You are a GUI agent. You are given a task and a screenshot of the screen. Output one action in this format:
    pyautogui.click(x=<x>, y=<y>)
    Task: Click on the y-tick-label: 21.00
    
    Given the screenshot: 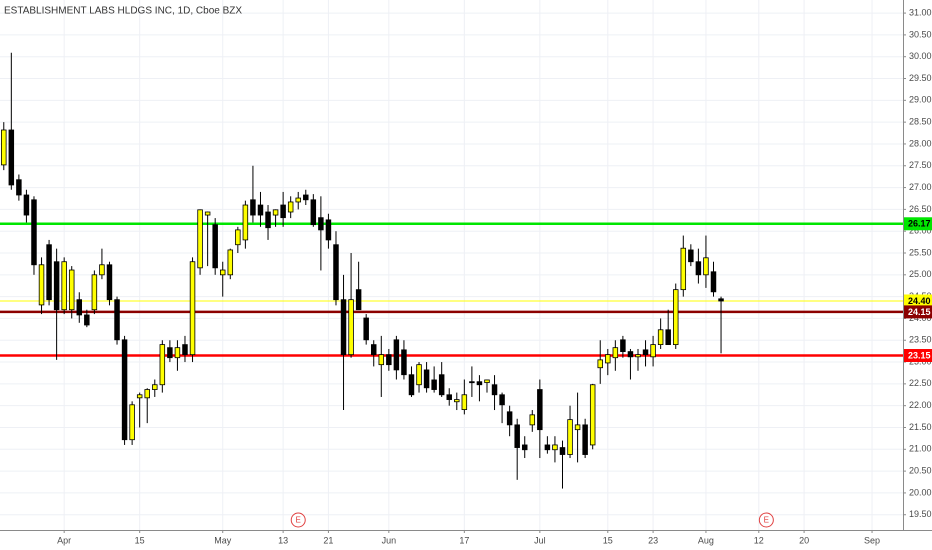 What is the action you would take?
    pyautogui.click(x=920, y=449)
    